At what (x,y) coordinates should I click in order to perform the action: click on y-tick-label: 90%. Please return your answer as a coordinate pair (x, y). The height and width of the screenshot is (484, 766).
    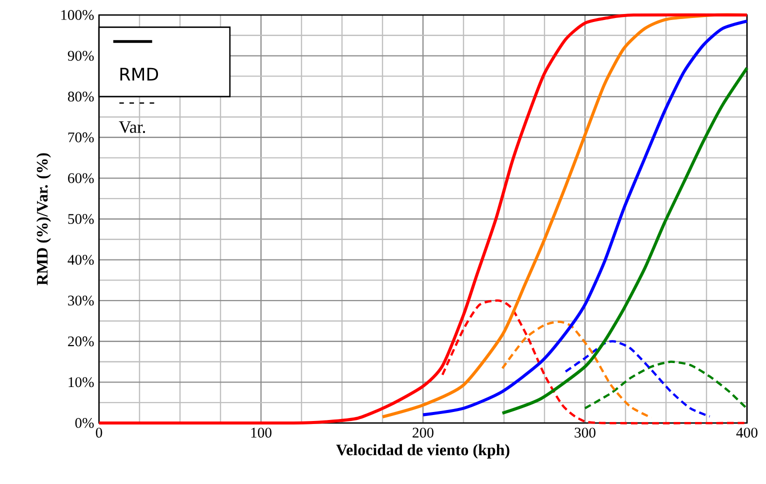
    Looking at the image, I should click on (81, 55).